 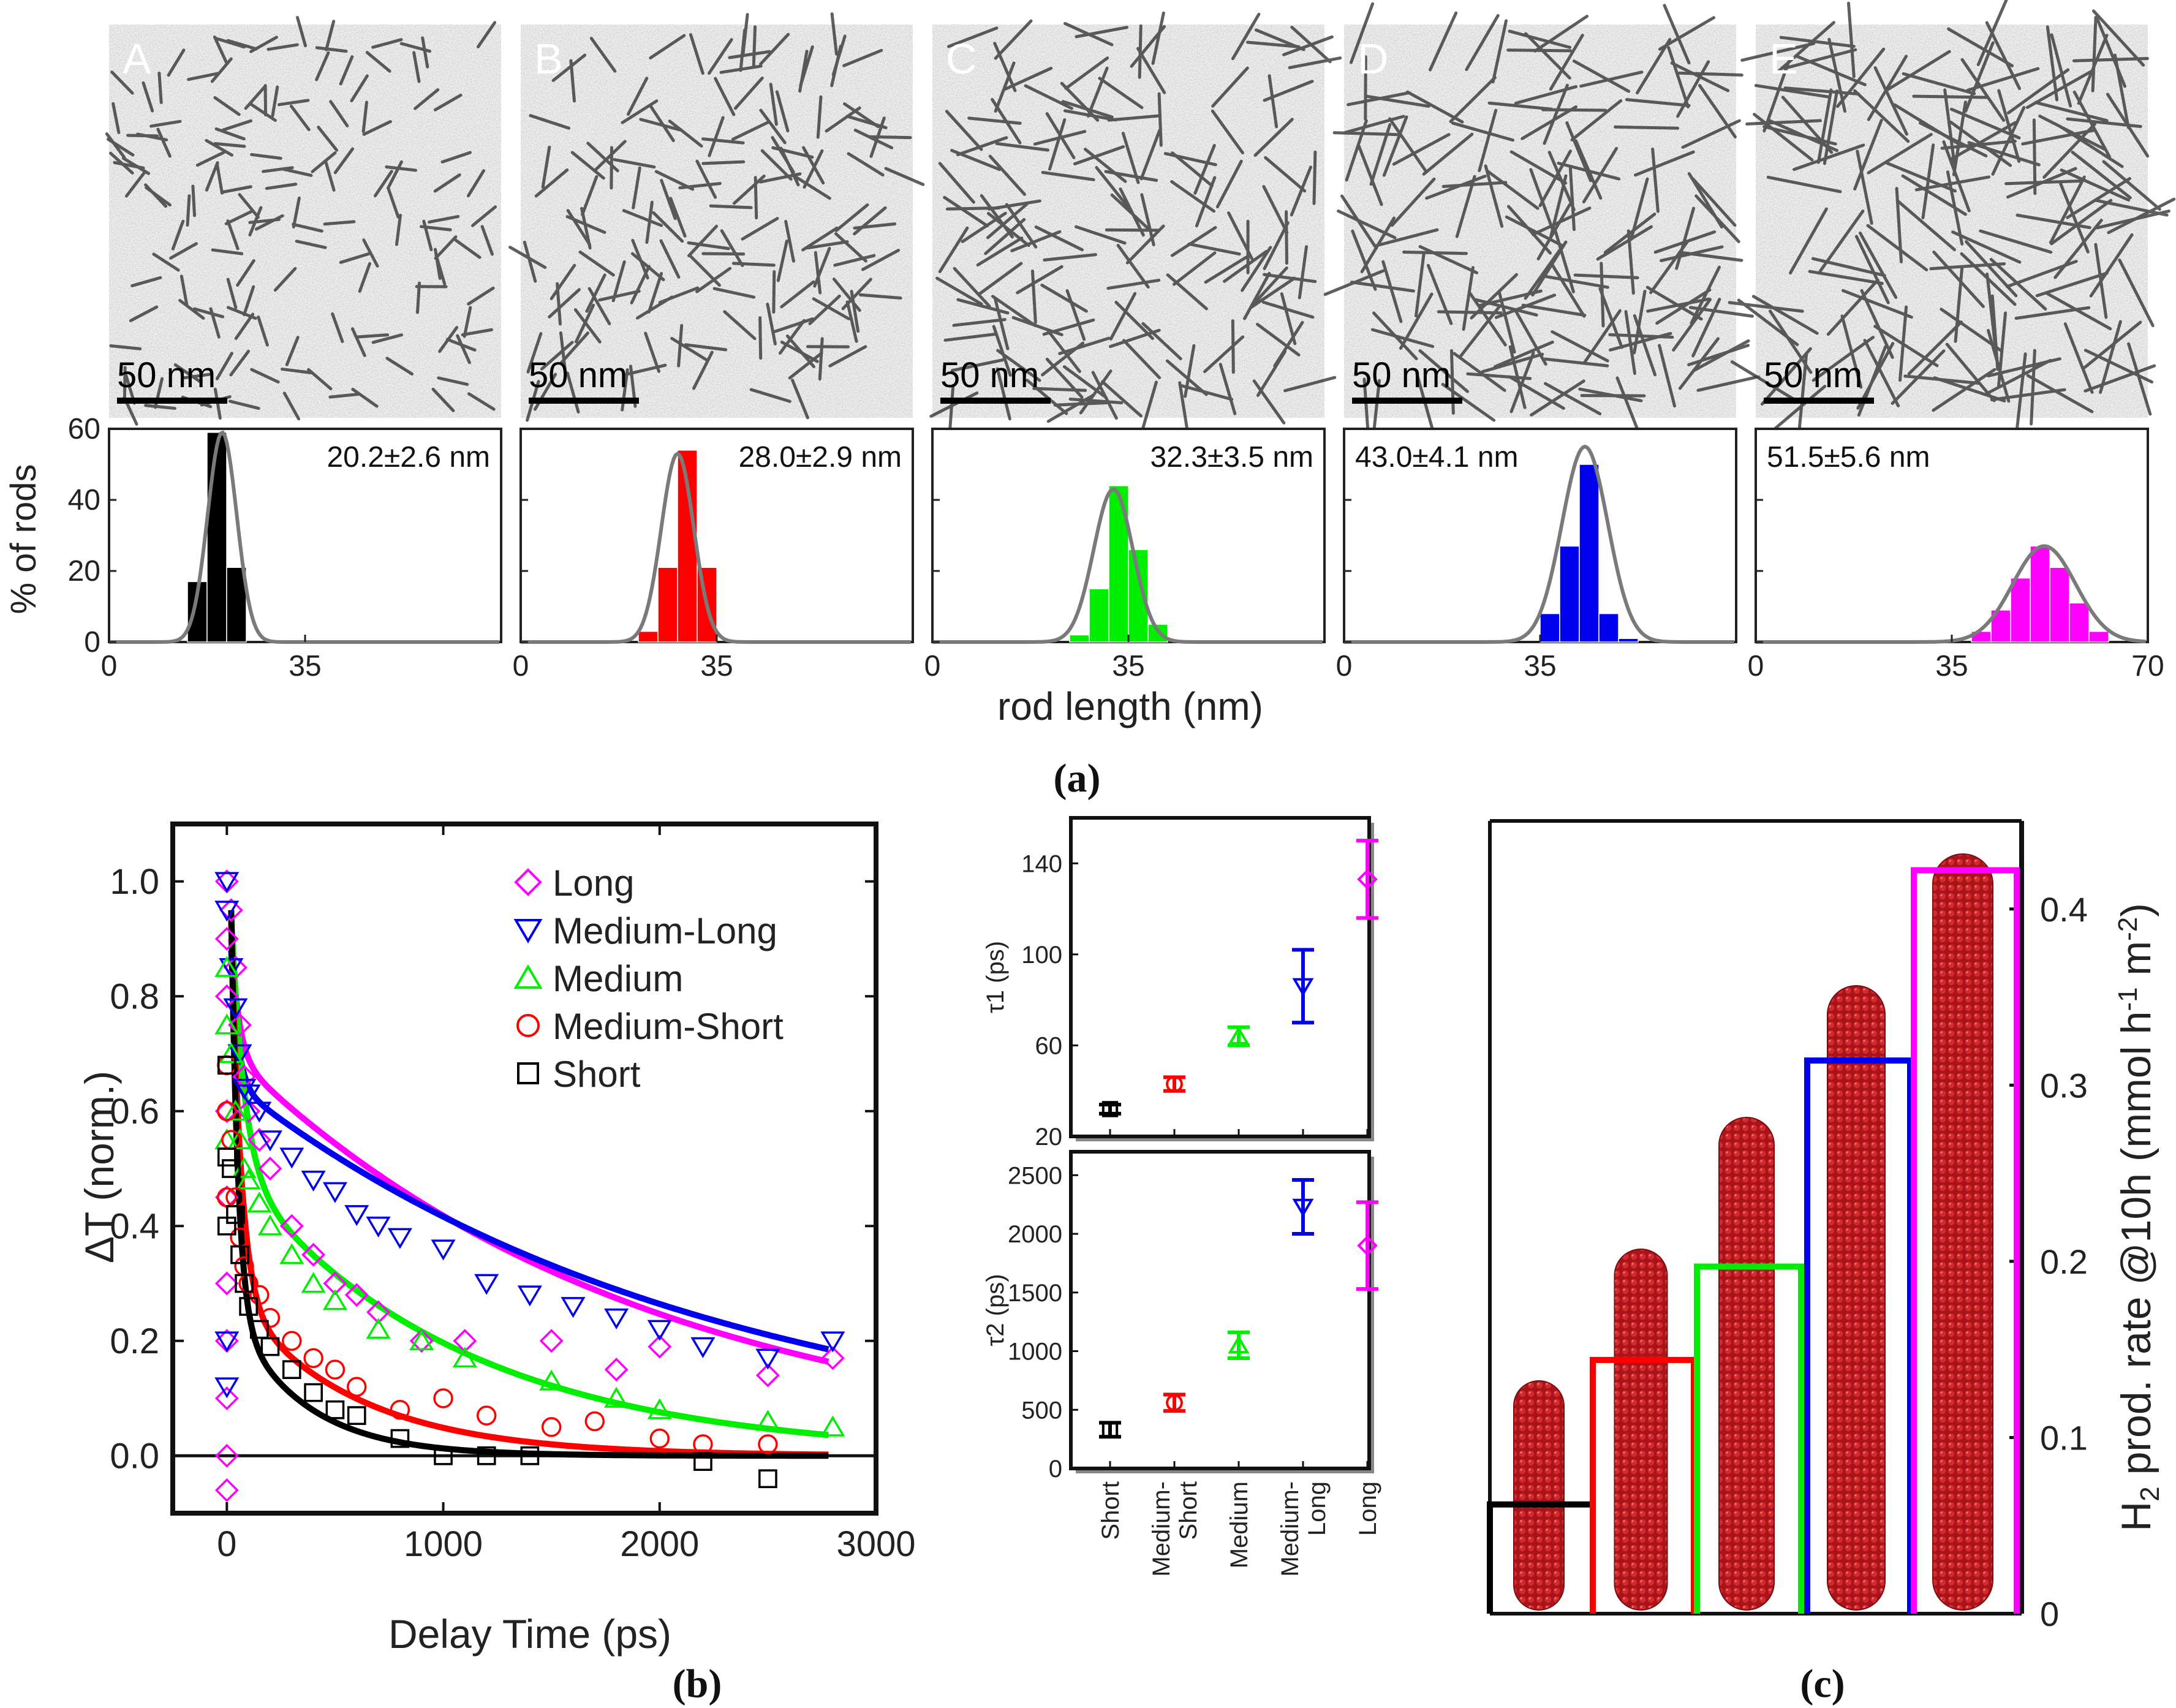 I want to click on category-label: Long, so click(x=1367, y=1508).